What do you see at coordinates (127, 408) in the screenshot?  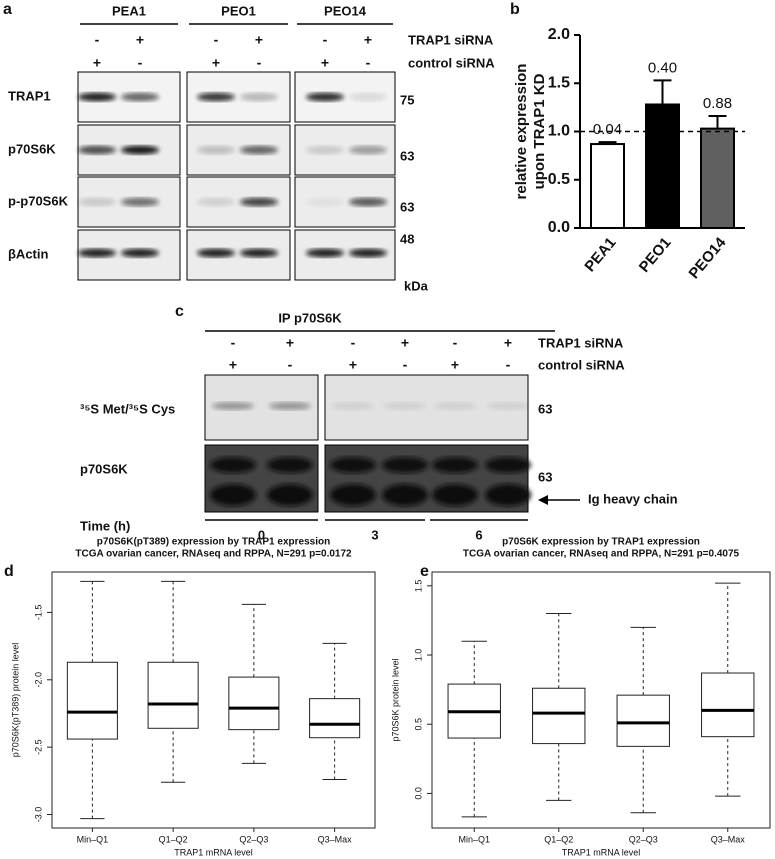 I see `row-label: ³⁵S Met/³⁵S Cys` at bounding box center [127, 408].